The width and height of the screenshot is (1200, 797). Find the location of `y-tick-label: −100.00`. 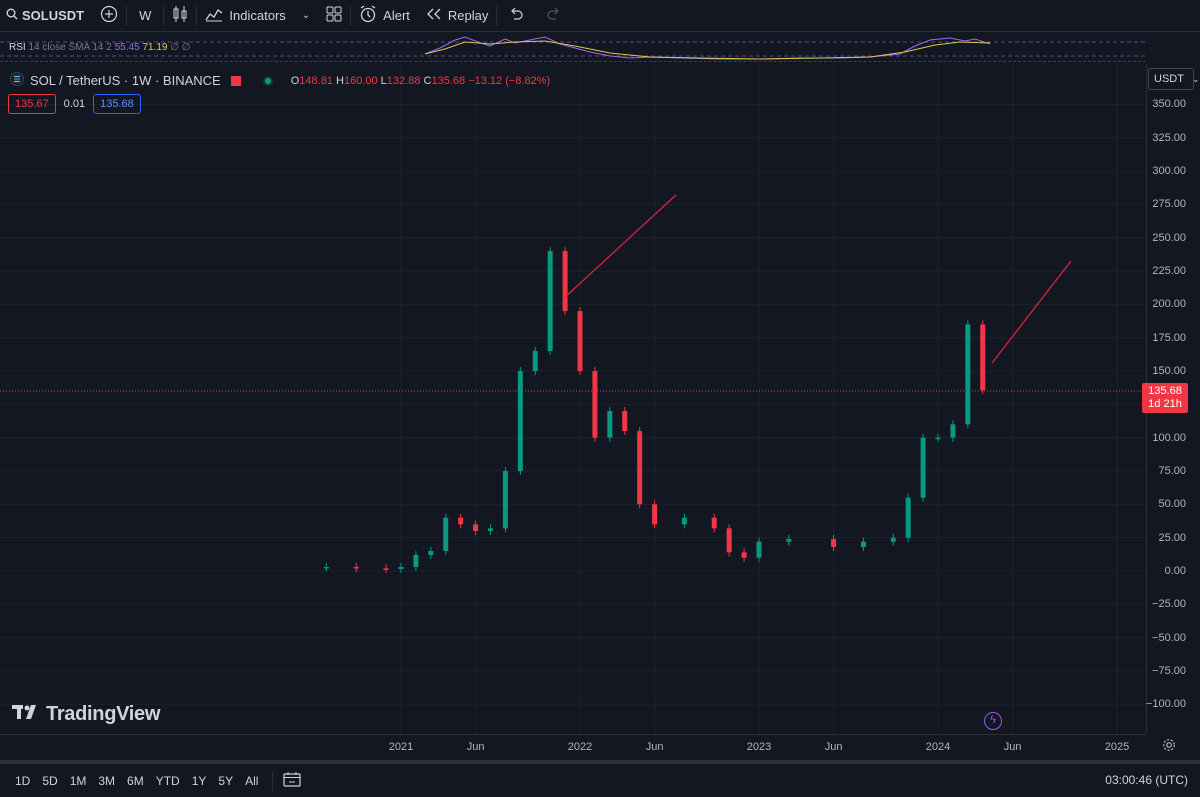

y-tick-label: −100.00 is located at coordinates (1165, 704).